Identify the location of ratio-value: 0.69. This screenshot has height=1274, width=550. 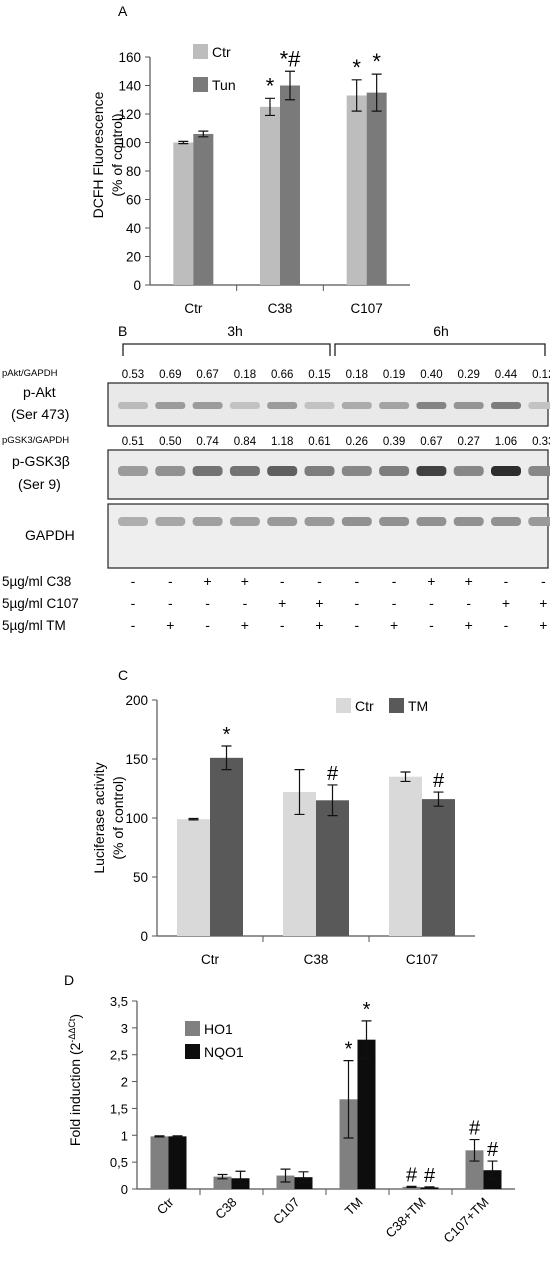
(170, 375).